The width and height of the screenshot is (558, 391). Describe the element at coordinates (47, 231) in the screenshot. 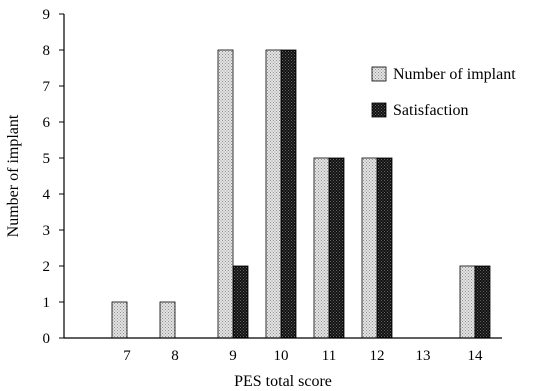

I see `y-tick-label: 3` at that location.